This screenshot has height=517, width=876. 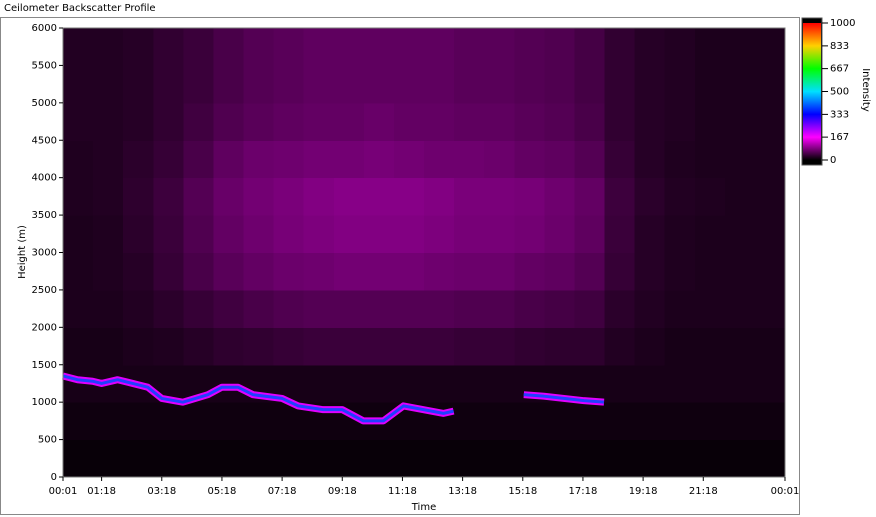 I want to click on colorbar-tick-label: 333, so click(x=839, y=114).